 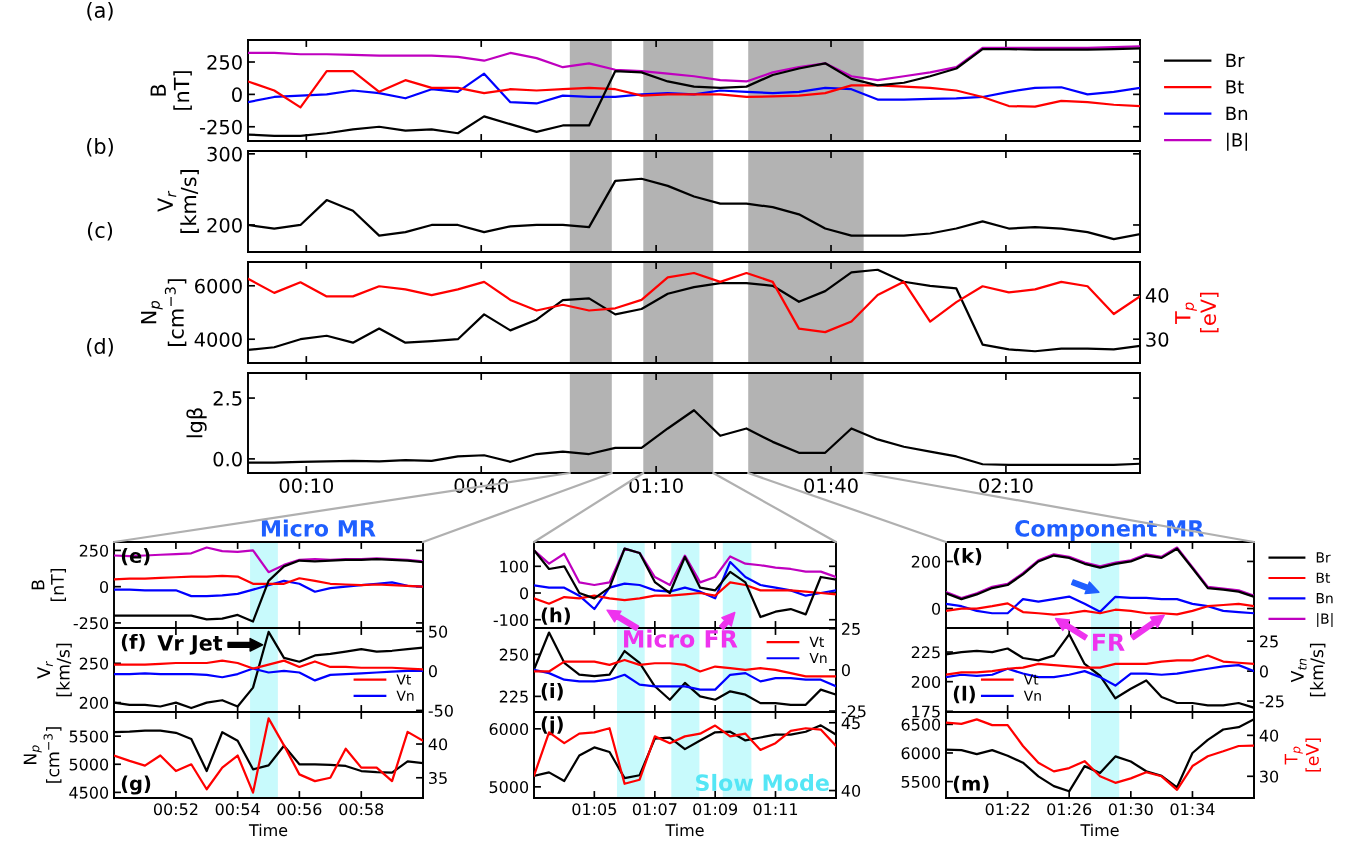 I want to click on y-axis-title: V$_{r}$ [km/s], so click(x=178, y=201).